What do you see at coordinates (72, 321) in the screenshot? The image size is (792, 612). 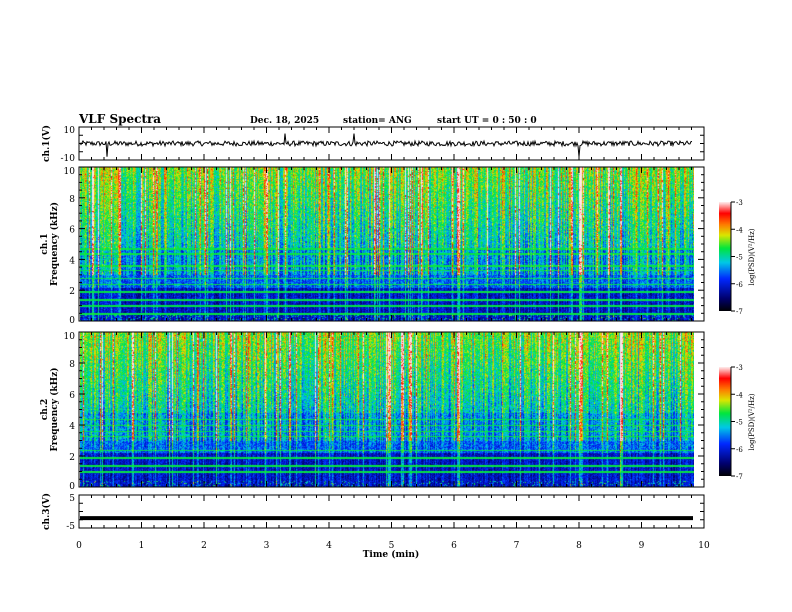 I see `ch1-spectrogram-ytick-label: 0` at bounding box center [72, 321].